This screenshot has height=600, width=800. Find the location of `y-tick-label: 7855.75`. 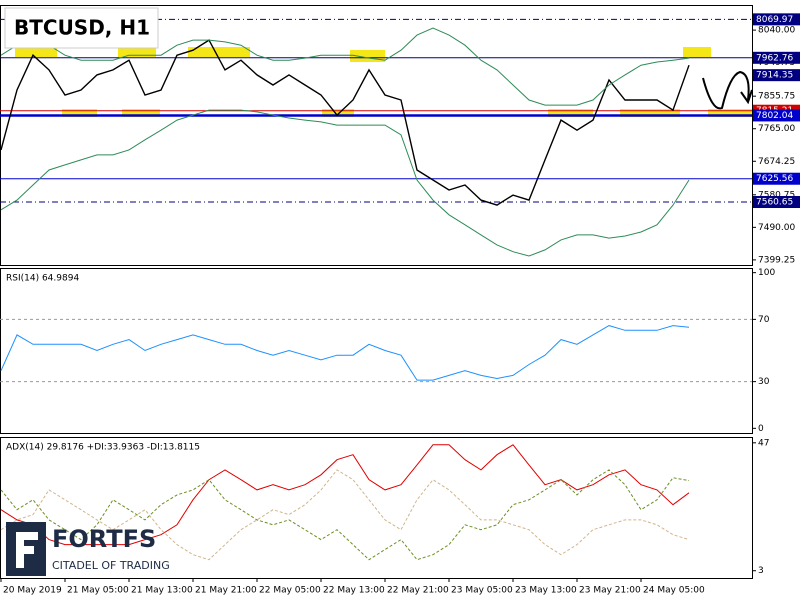

y-tick-label: 7855.75 is located at coordinates (776, 97).